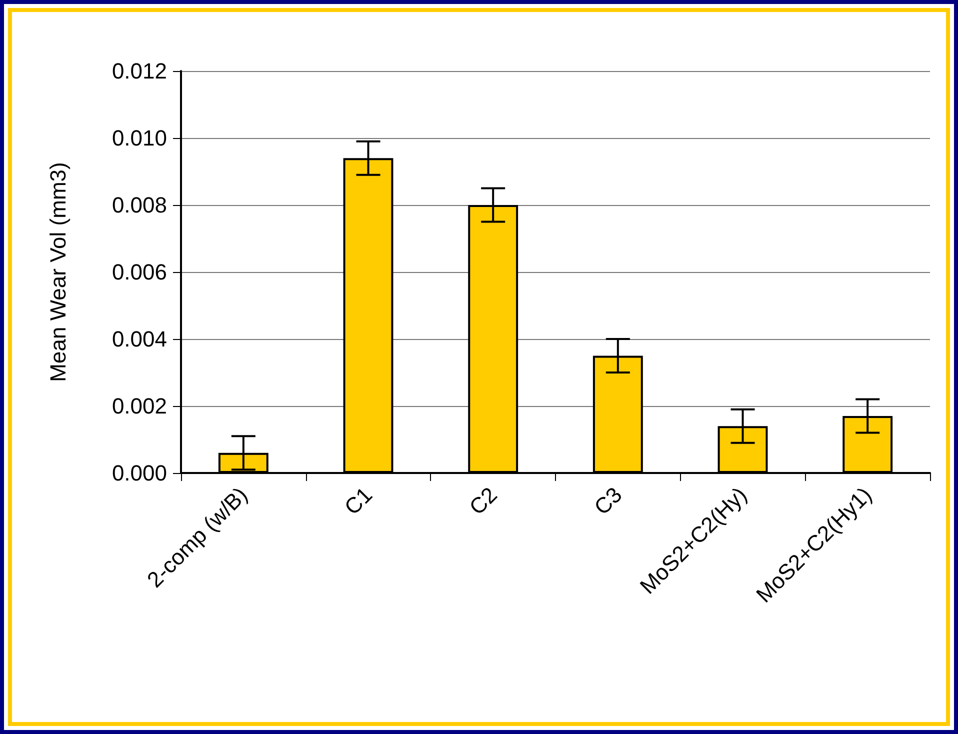 This screenshot has width=958, height=734. I want to click on y-tick-label: 0.002, so click(139, 406).